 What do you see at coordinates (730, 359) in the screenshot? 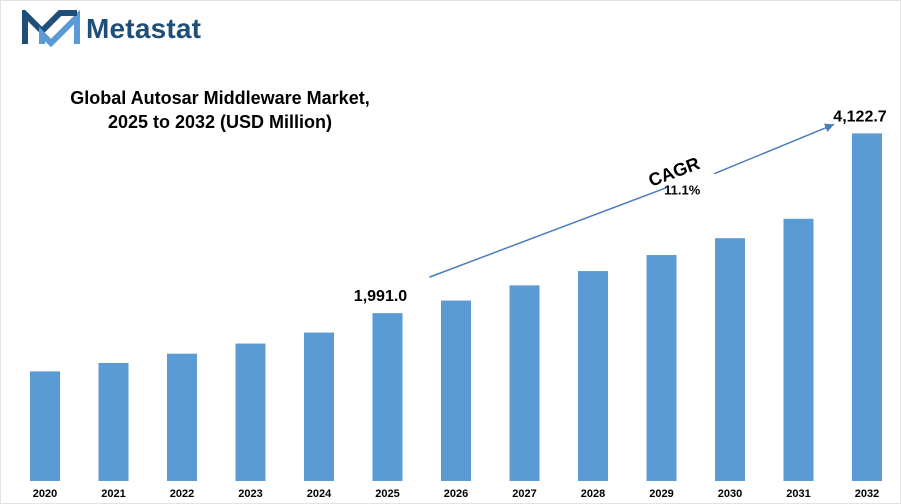
I see `bar-2030` at bounding box center [730, 359].